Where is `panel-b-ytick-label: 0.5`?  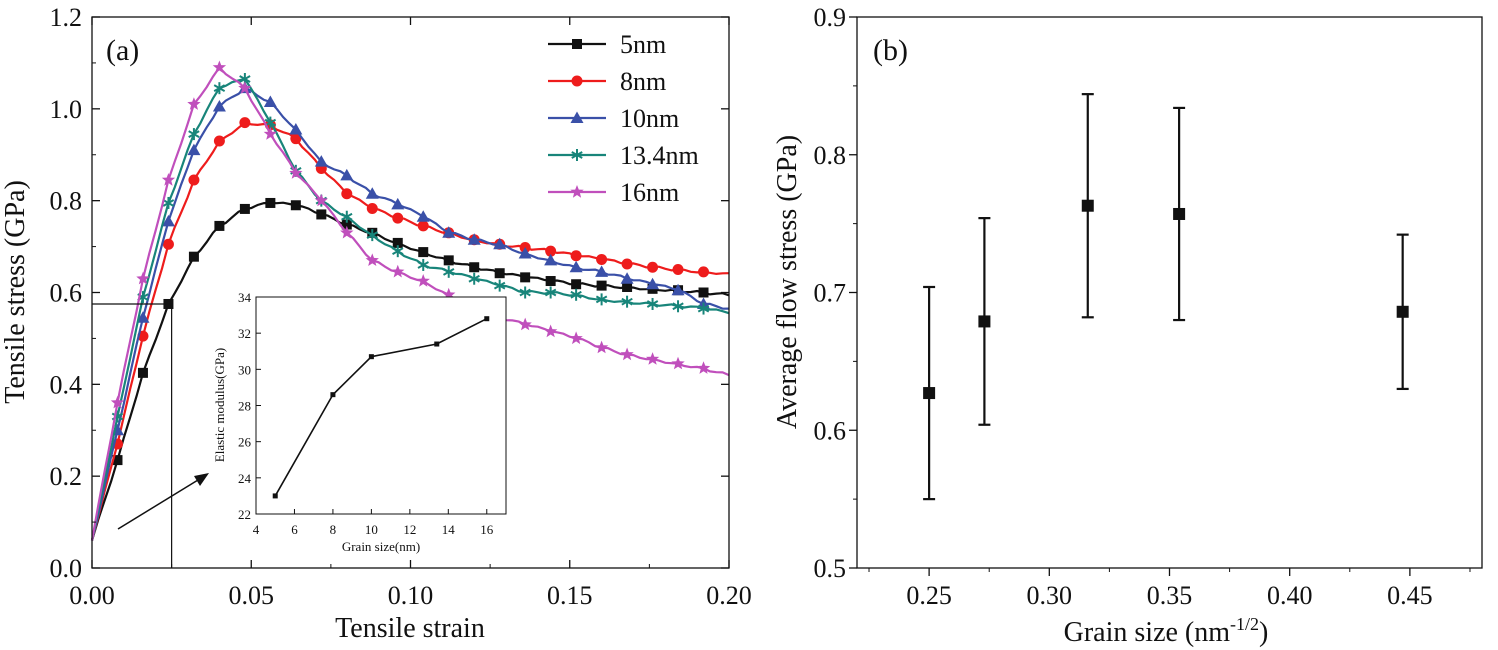 panel-b-ytick-label: 0.5 is located at coordinates (830, 568).